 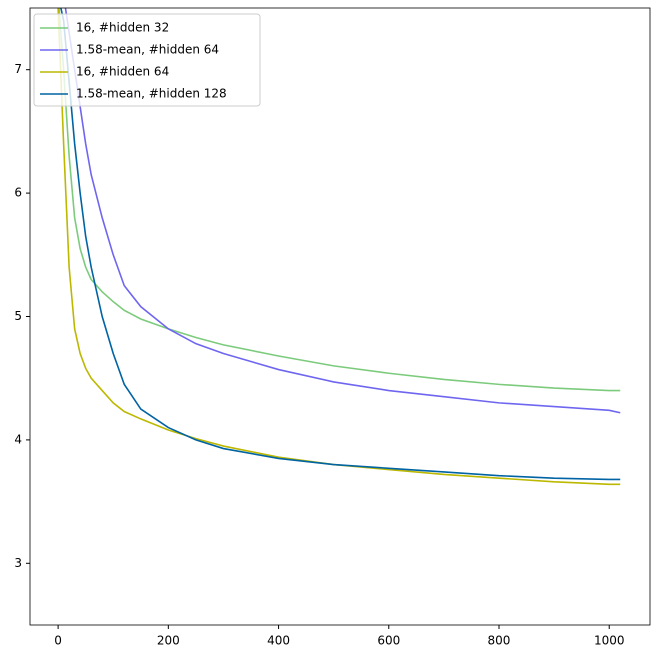 I want to click on y-tick-label: 5, so click(x=18, y=316).